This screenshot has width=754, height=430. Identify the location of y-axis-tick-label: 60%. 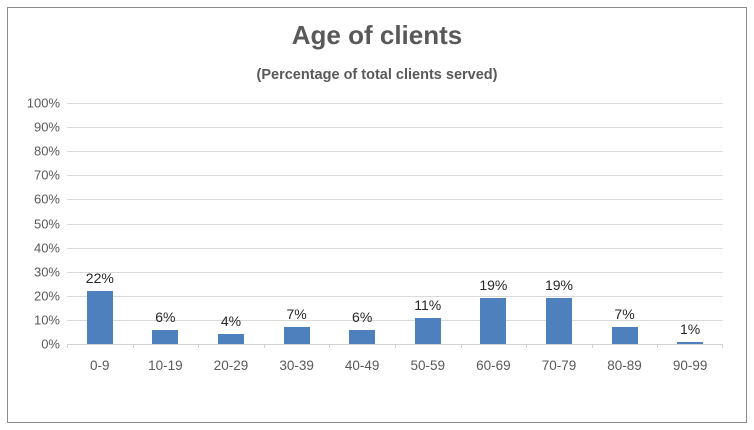
(46, 199).